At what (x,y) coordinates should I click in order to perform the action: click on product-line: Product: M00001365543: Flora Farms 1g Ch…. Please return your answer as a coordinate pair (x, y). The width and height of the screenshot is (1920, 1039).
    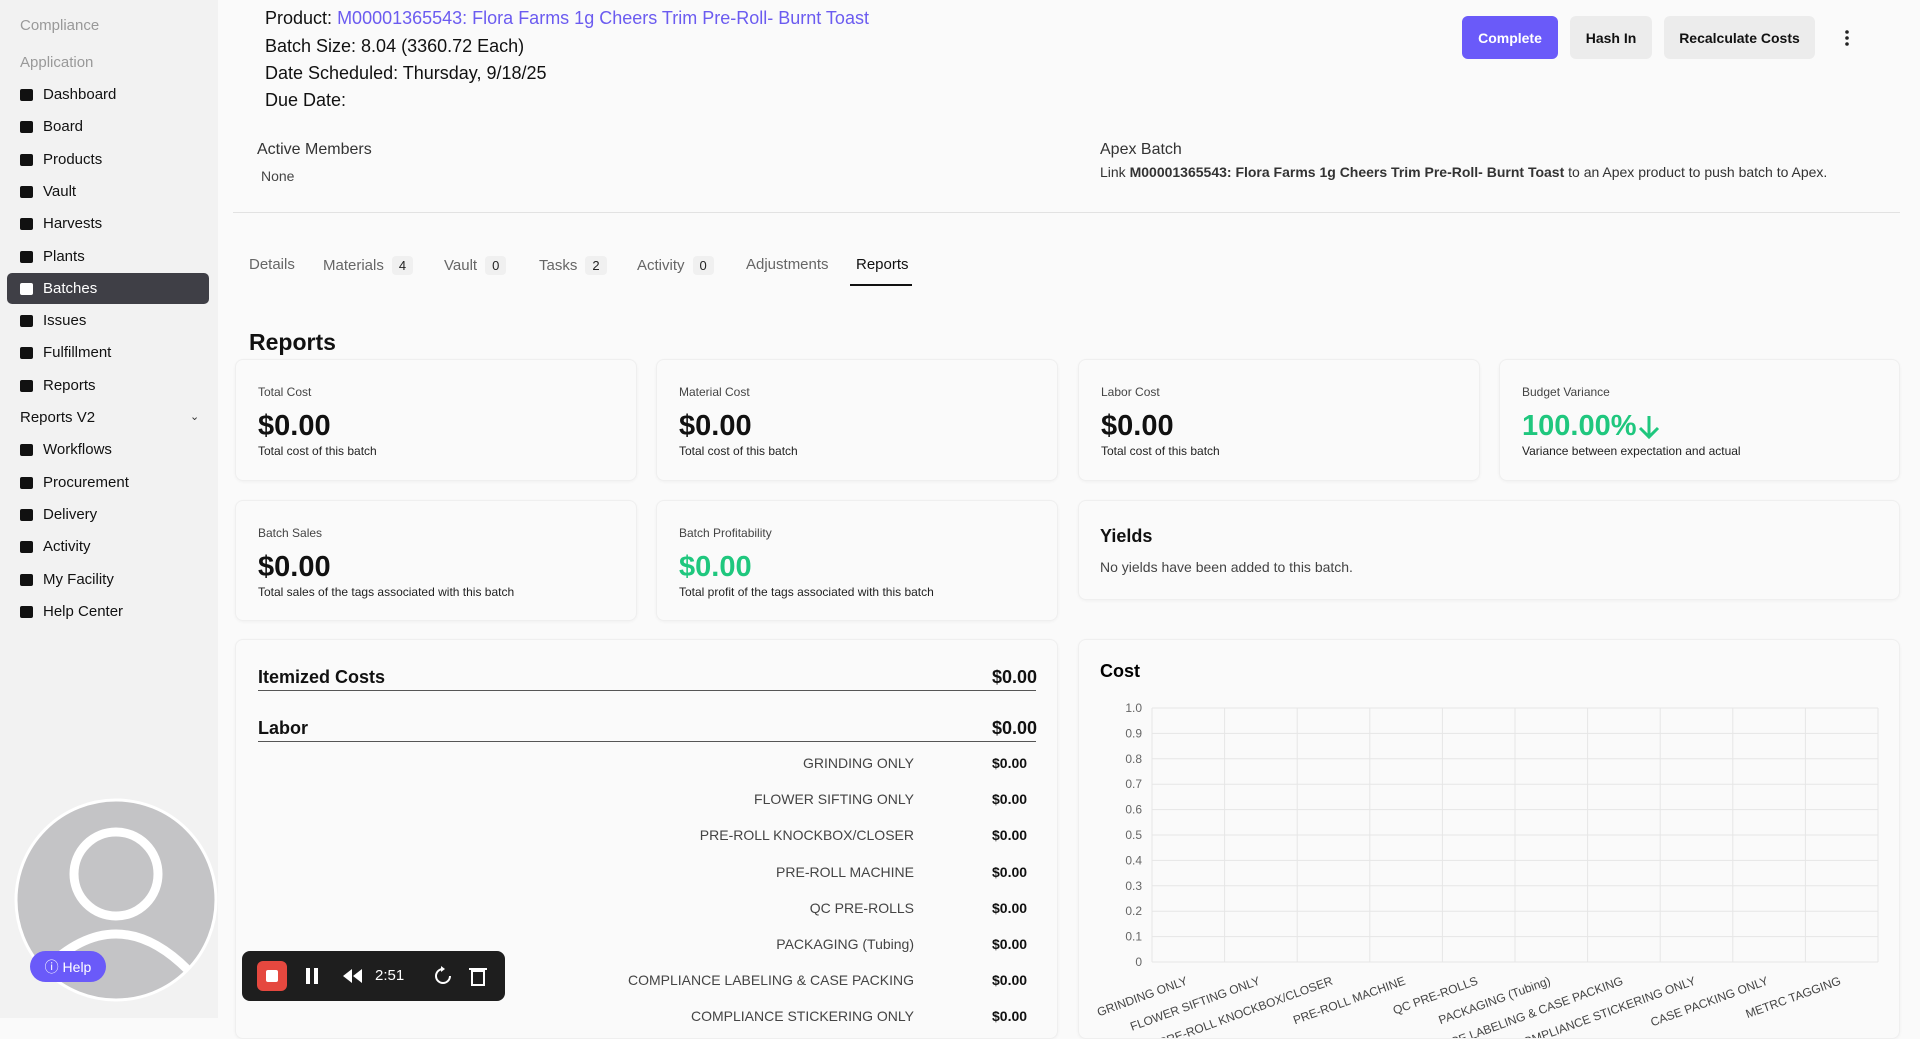
    Looking at the image, I should click on (567, 18).